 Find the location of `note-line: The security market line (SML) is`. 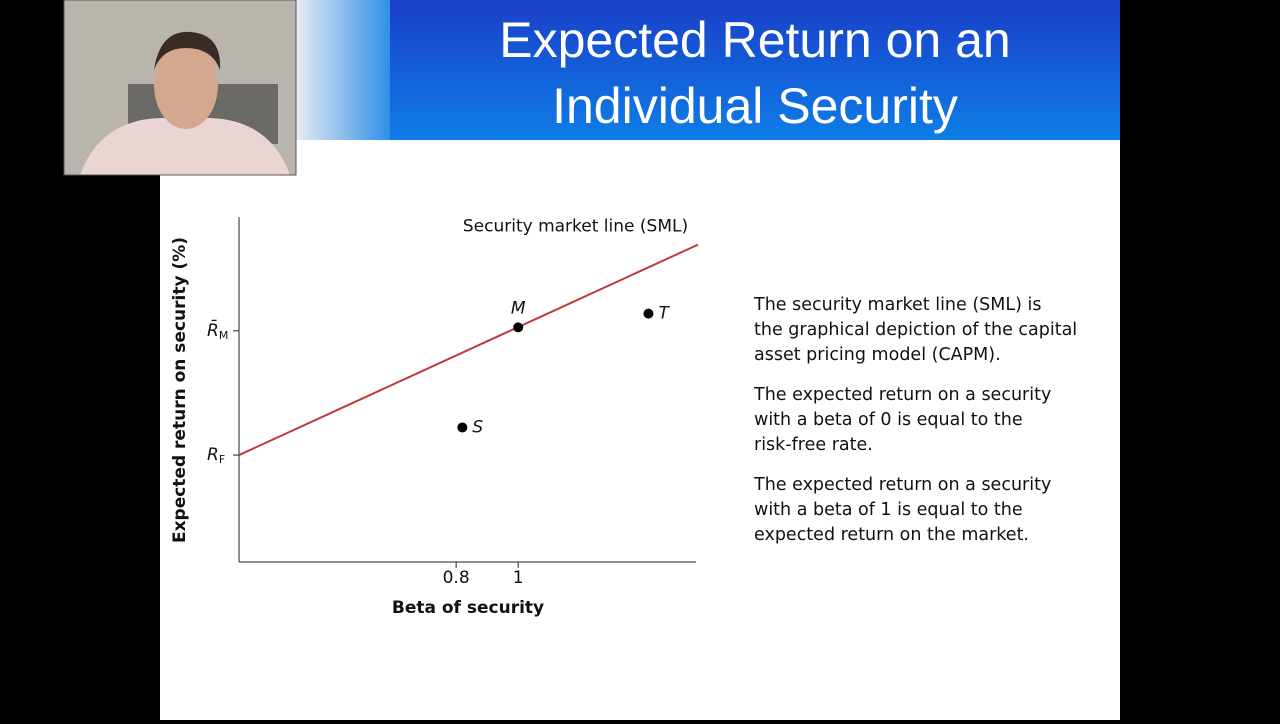

note-line: The security market line (SML) is is located at coordinates (897, 305).